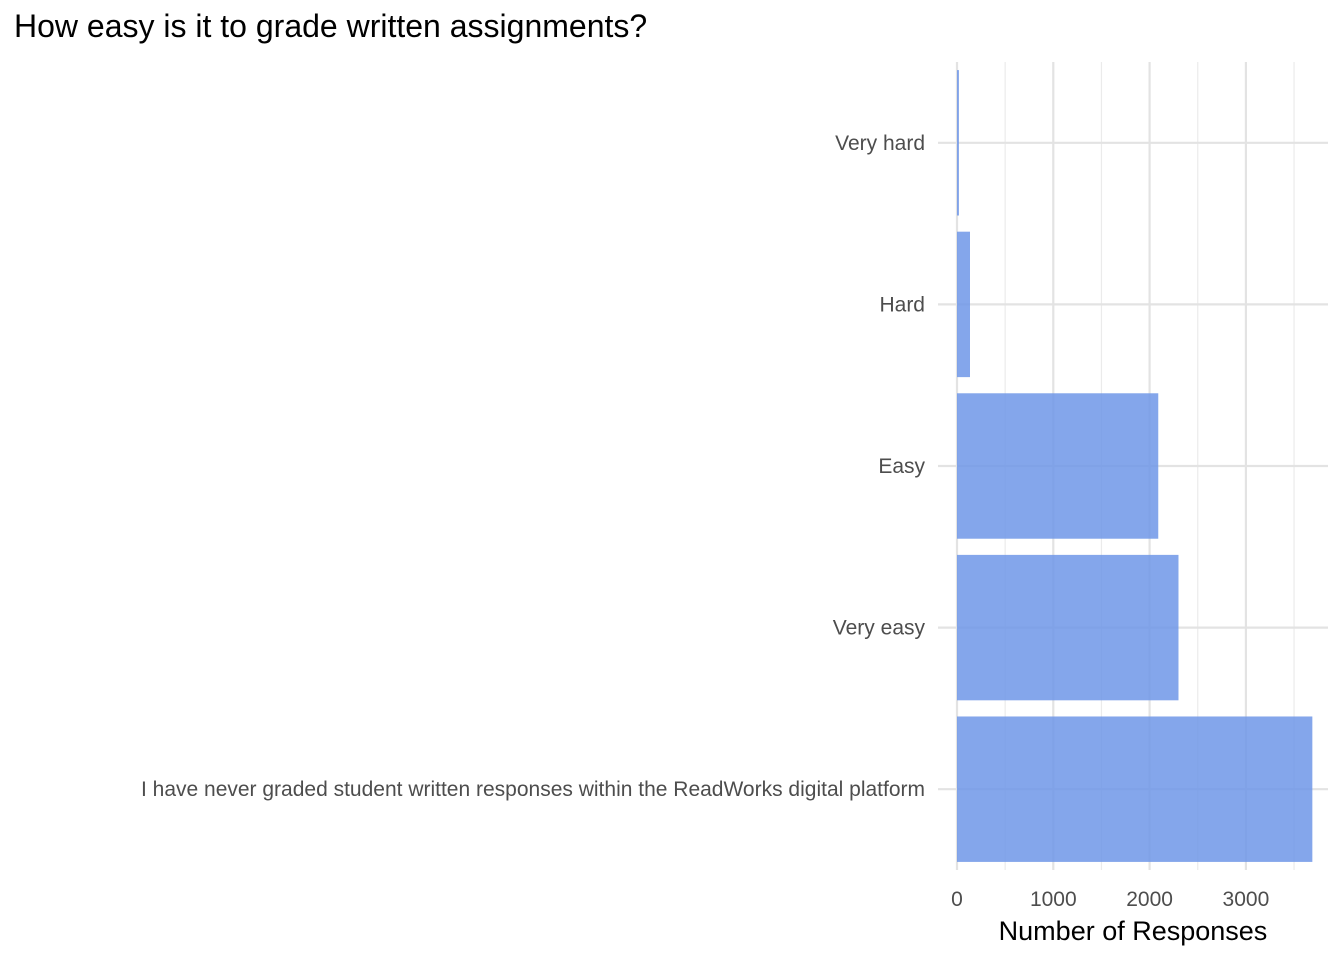 Image resolution: width=1344 pixels, height=960 pixels. What do you see at coordinates (1053, 899) in the screenshot?
I see `x-tick-label: 1000` at bounding box center [1053, 899].